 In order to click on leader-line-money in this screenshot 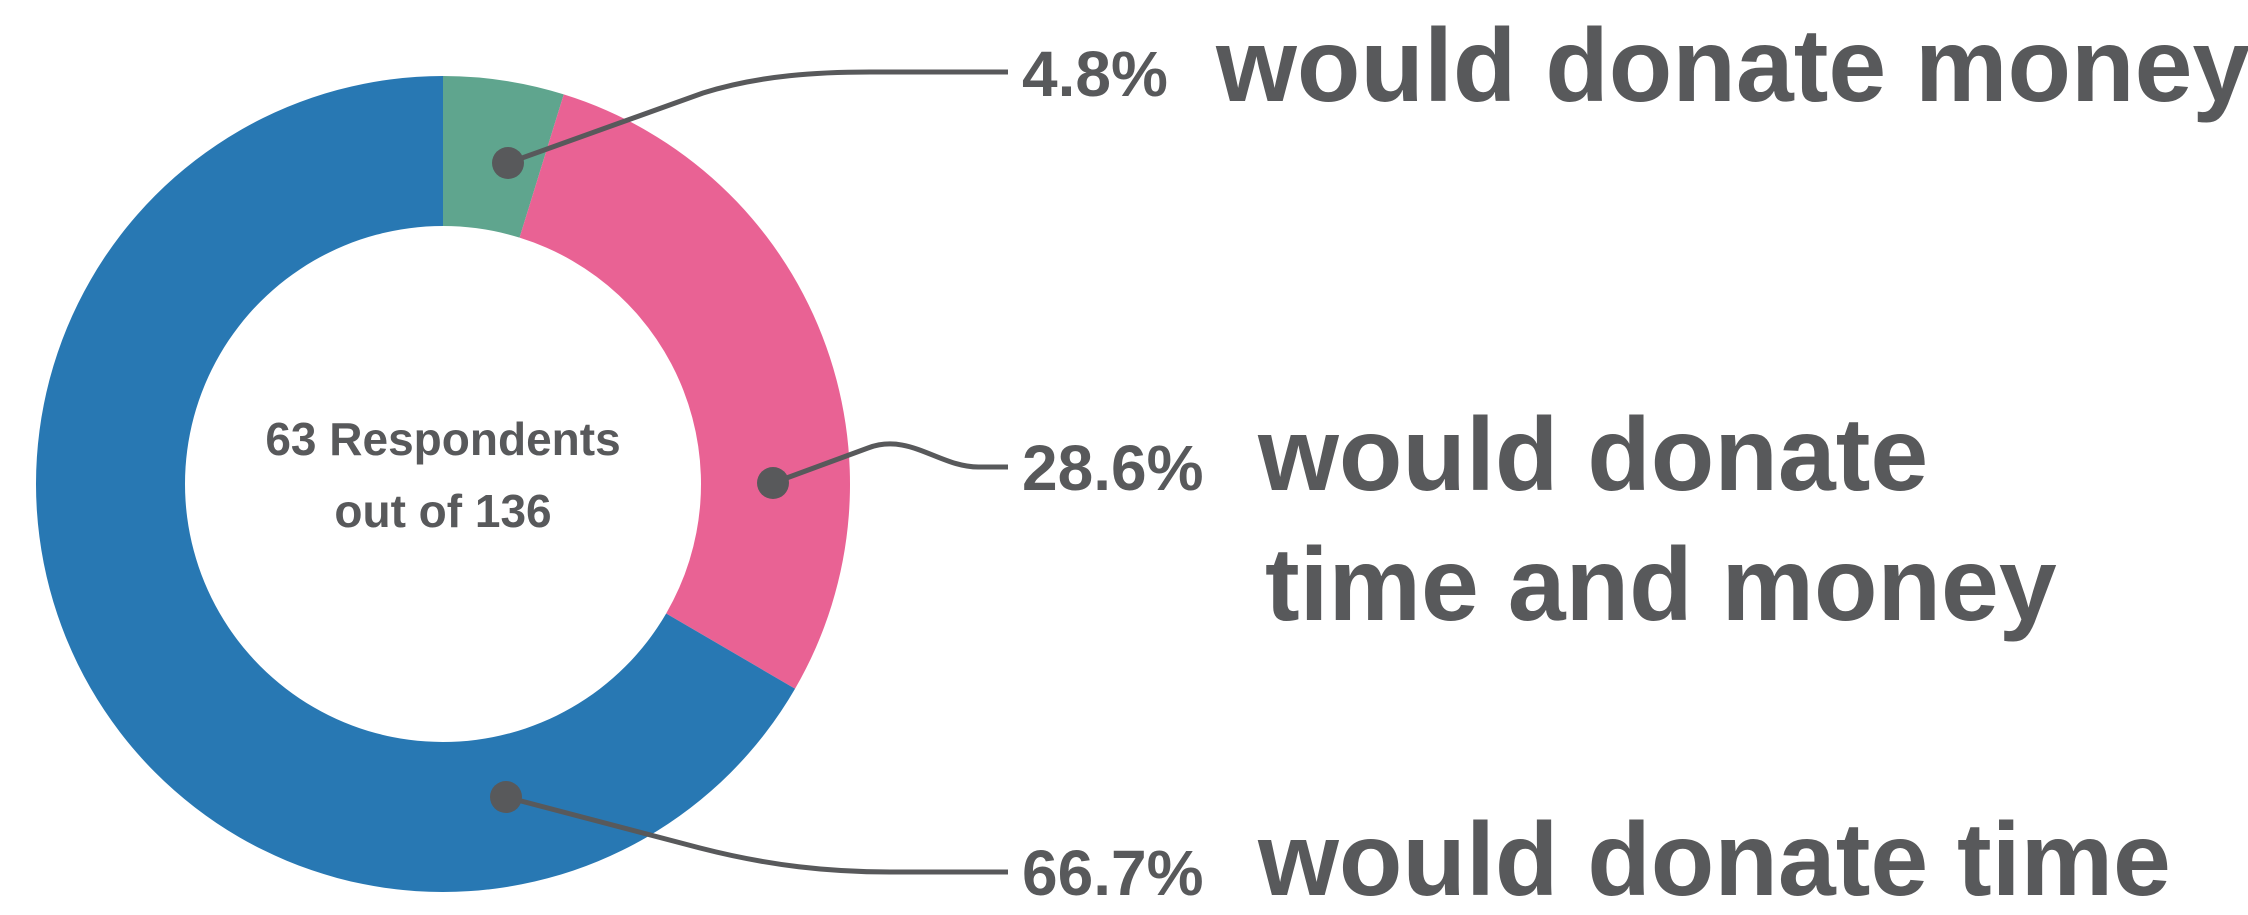, I will do `click(757, 117)`.